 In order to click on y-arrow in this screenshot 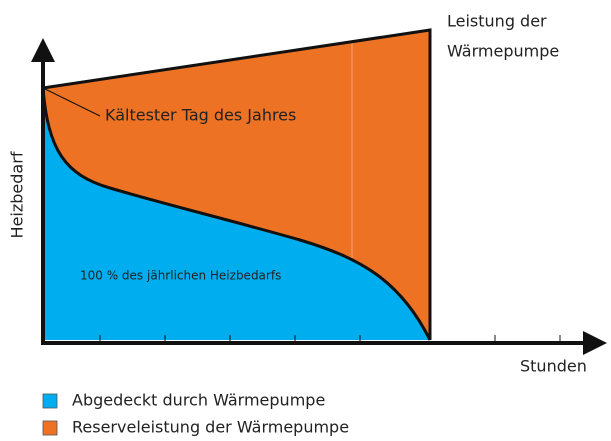, I will do `click(43, 50)`.